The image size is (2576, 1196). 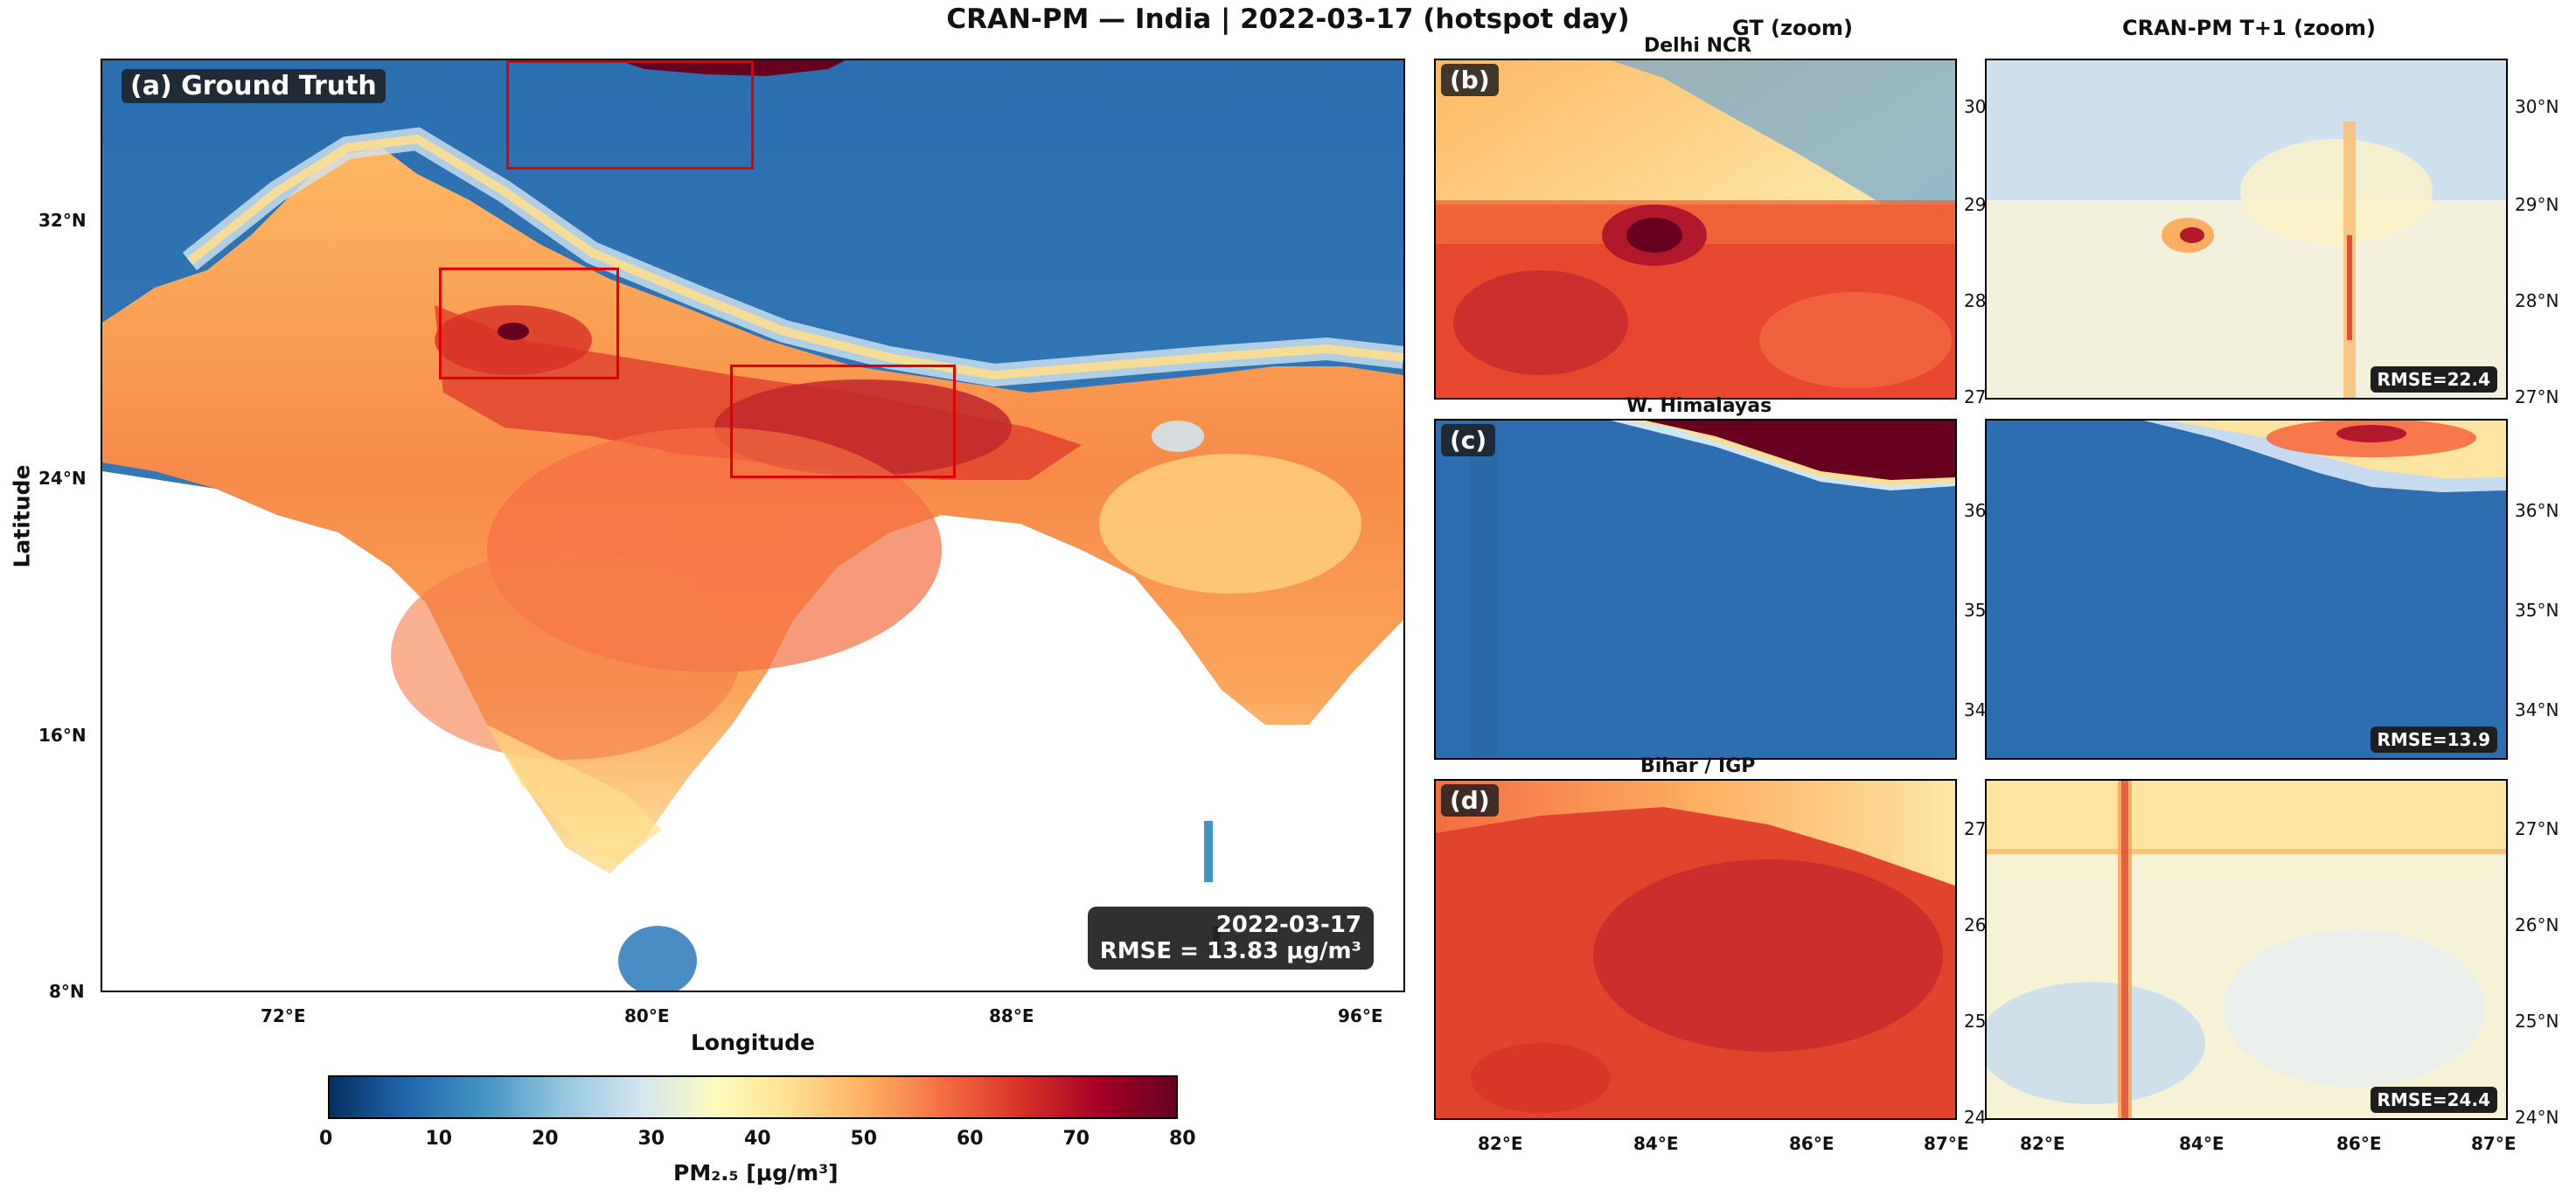 I want to click on y-tick-16: 16°N, so click(x=62, y=735).